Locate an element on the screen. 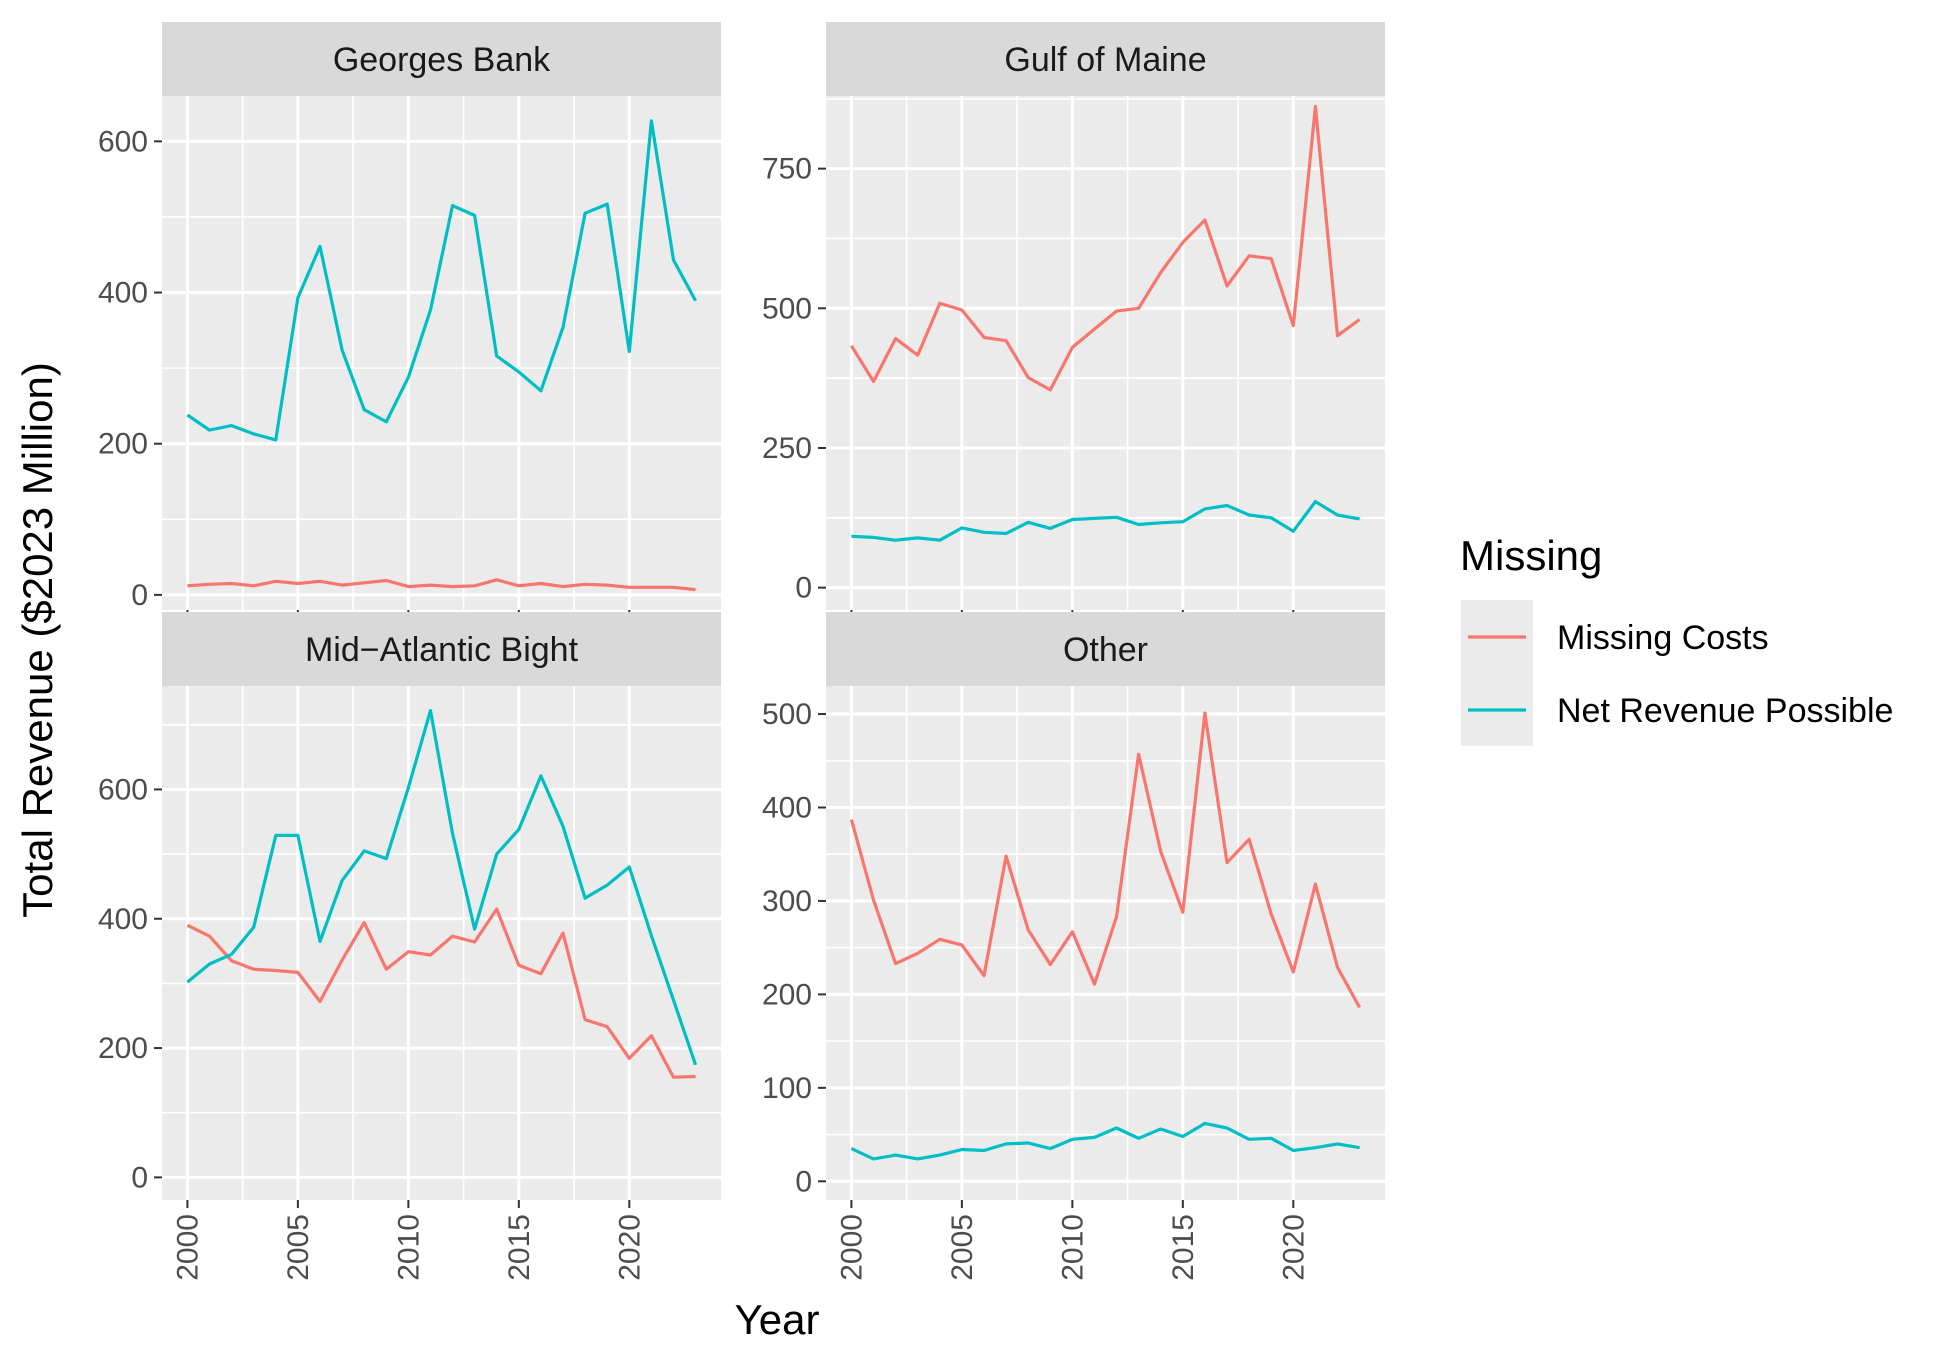 This screenshot has width=1950, height=1350. panel-georges-bank: Georges Bank 0 200 400 600 is located at coordinates (409, 320).